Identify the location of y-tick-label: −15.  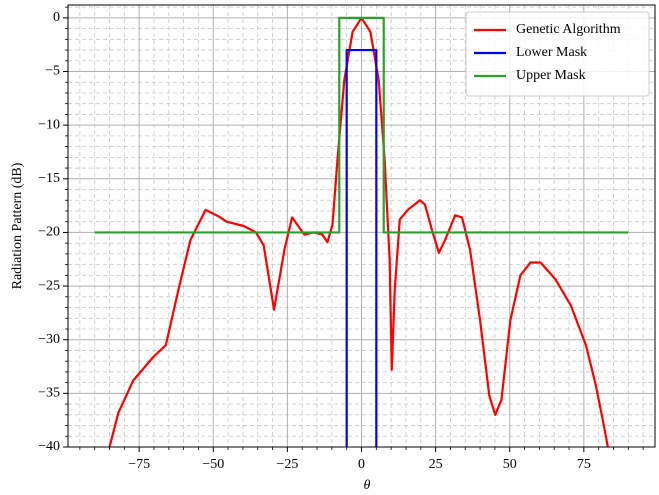
(49, 178).